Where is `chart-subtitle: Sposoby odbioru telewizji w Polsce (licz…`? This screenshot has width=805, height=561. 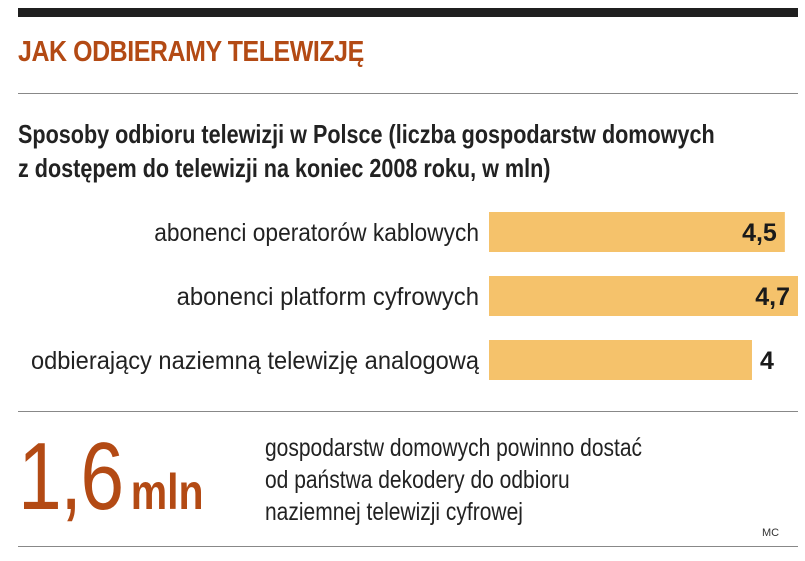 chart-subtitle: Sposoby odbioru telewizji w Polsce (licz… is located at coordinates (366, 151).